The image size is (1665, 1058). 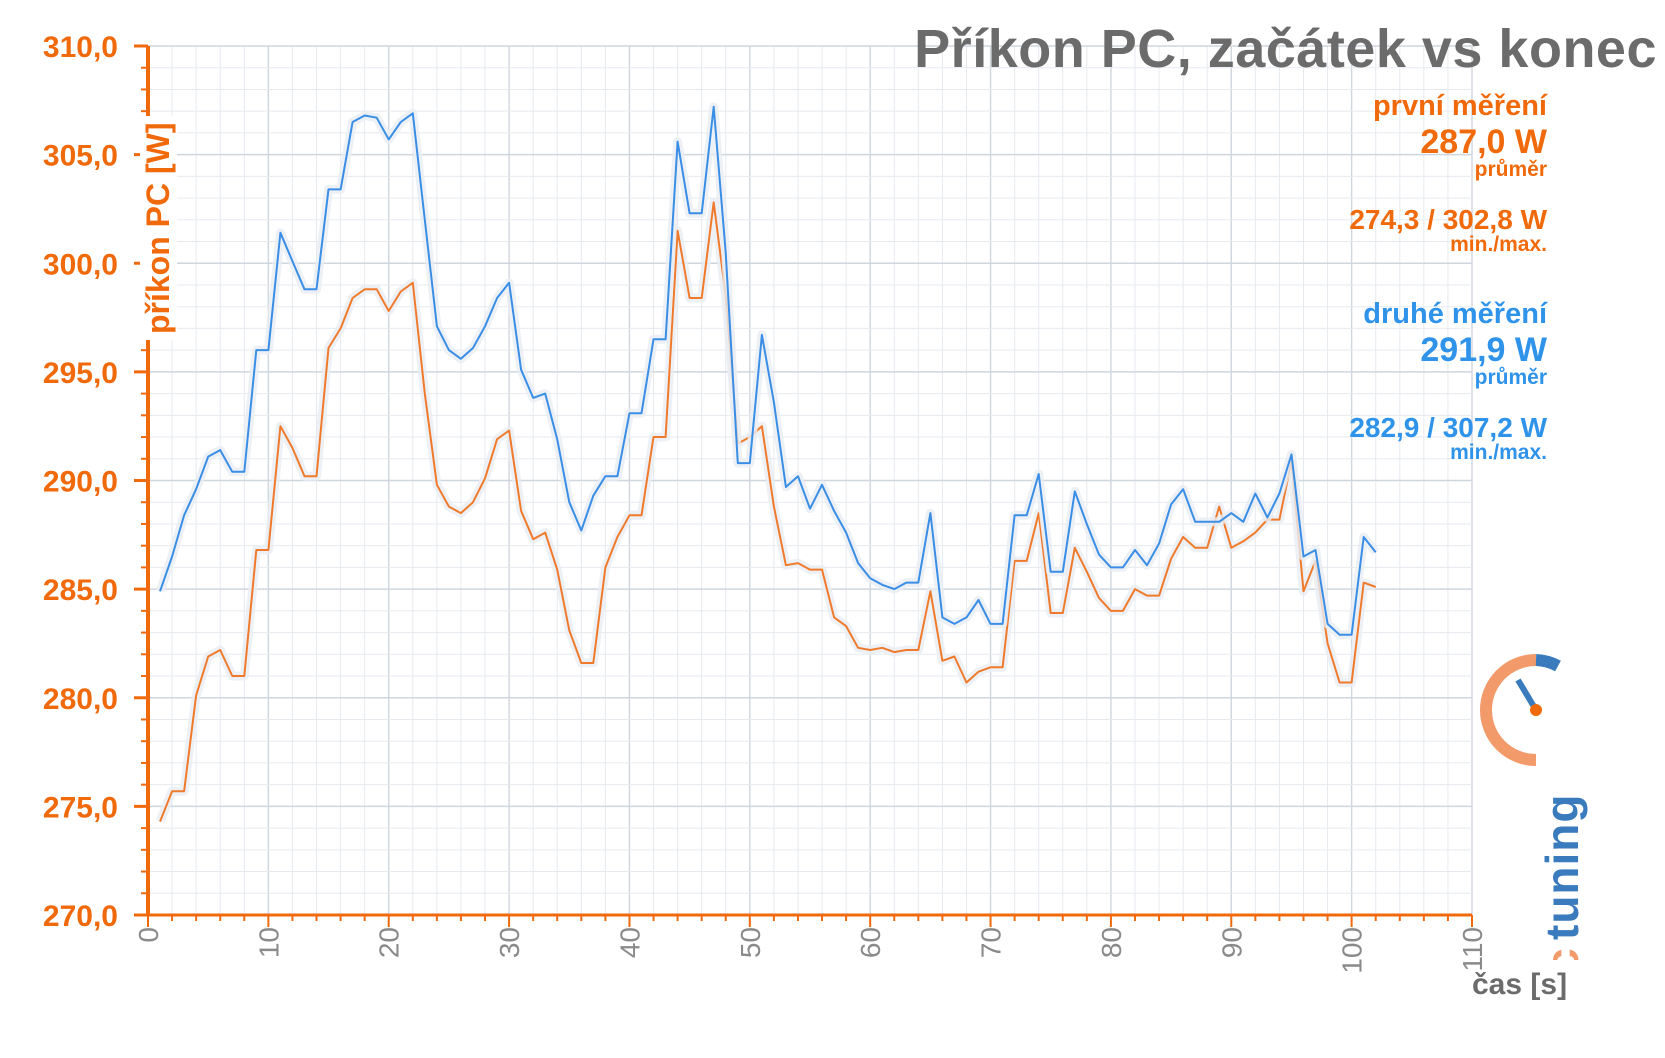 What do you see at coordinates (1562, 867) in the screenshot?
I see `logo-text: tuning` at bounding box center [1562, 867].